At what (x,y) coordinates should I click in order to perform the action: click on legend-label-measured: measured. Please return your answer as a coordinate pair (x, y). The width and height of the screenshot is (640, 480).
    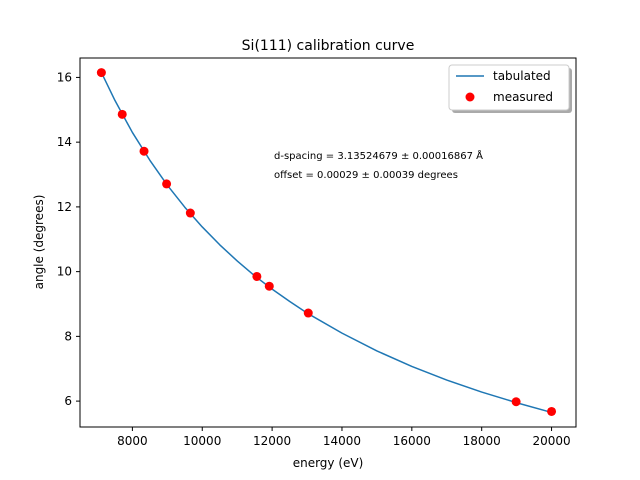
    Looking at the image, I should click on (523, 97).